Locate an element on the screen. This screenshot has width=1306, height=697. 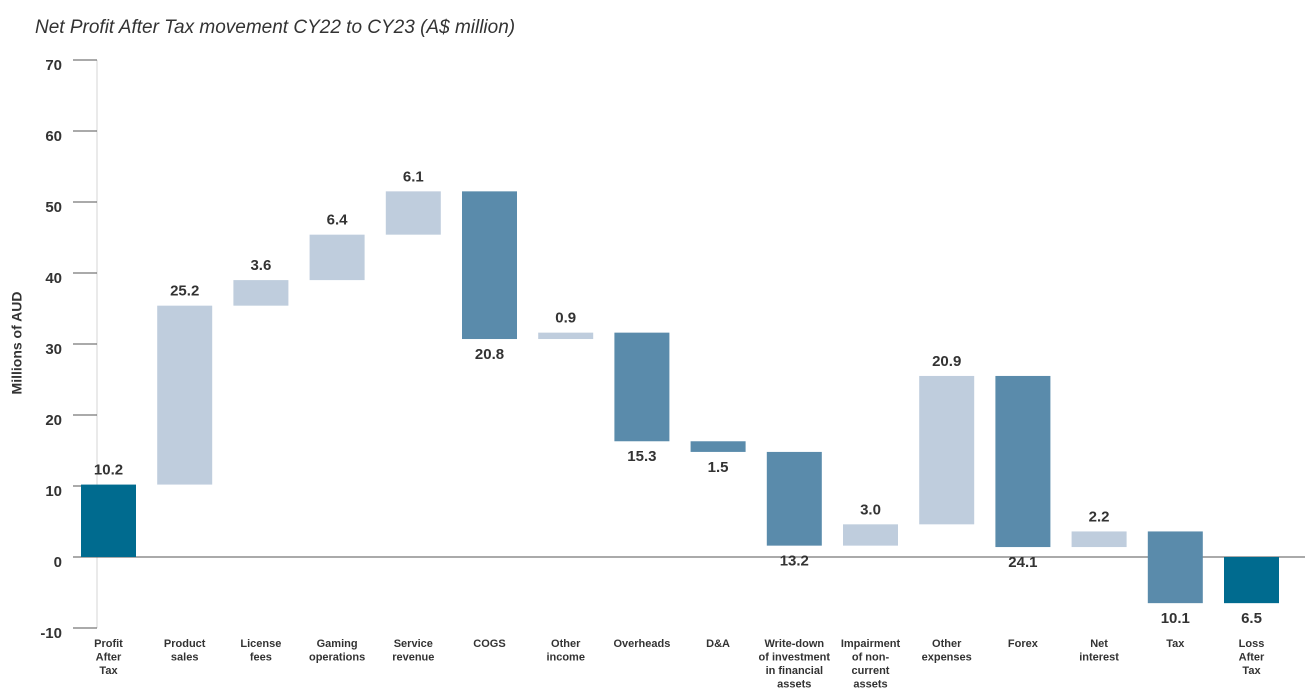
x-tick-label: current is located at coordinates (871, 671).